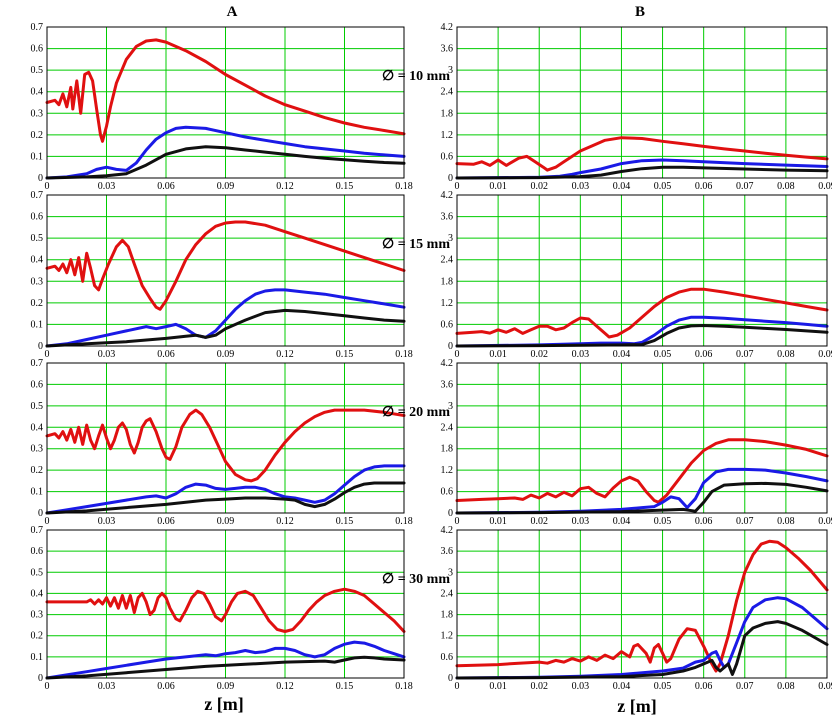 This screenshot has width=832, height=718. What do you see at coordinates (166, 354) in the screenshot?
I see `panel-a2-x-tick-label: 0.06` at bounding box center [166, 354].